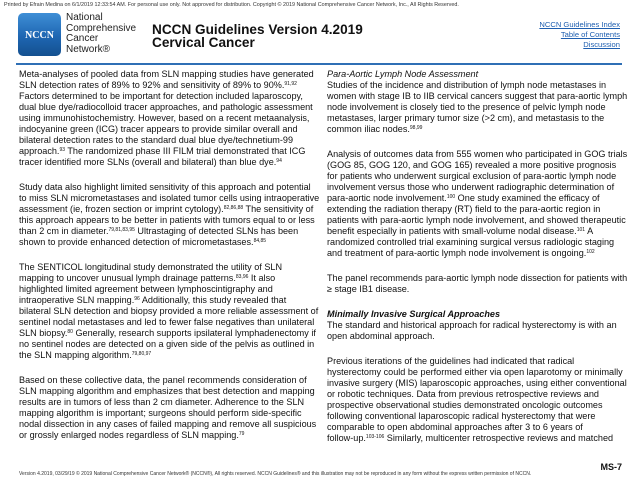 This screenshot has width=638, height=493. I want to click on text-segment: than 2 cm in diameter., so click(64, 231).